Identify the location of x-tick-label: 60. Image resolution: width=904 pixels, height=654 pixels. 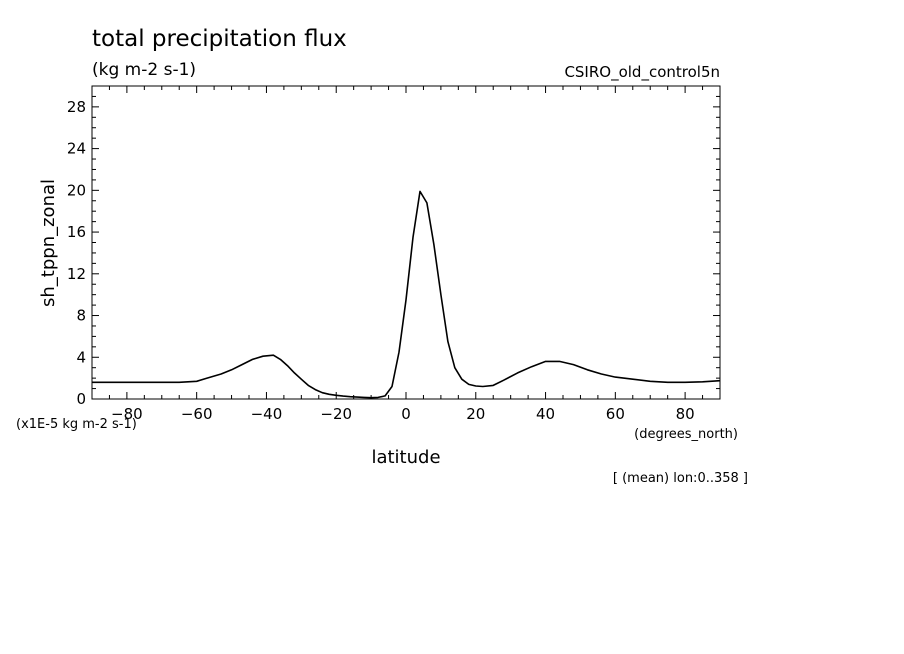
(615, 414).